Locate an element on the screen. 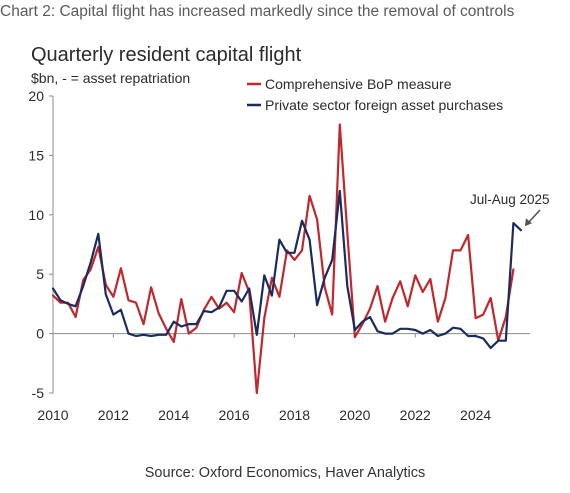 The image size is (570, 493). annotation-arrowhead is located at coordinates (528, 222).